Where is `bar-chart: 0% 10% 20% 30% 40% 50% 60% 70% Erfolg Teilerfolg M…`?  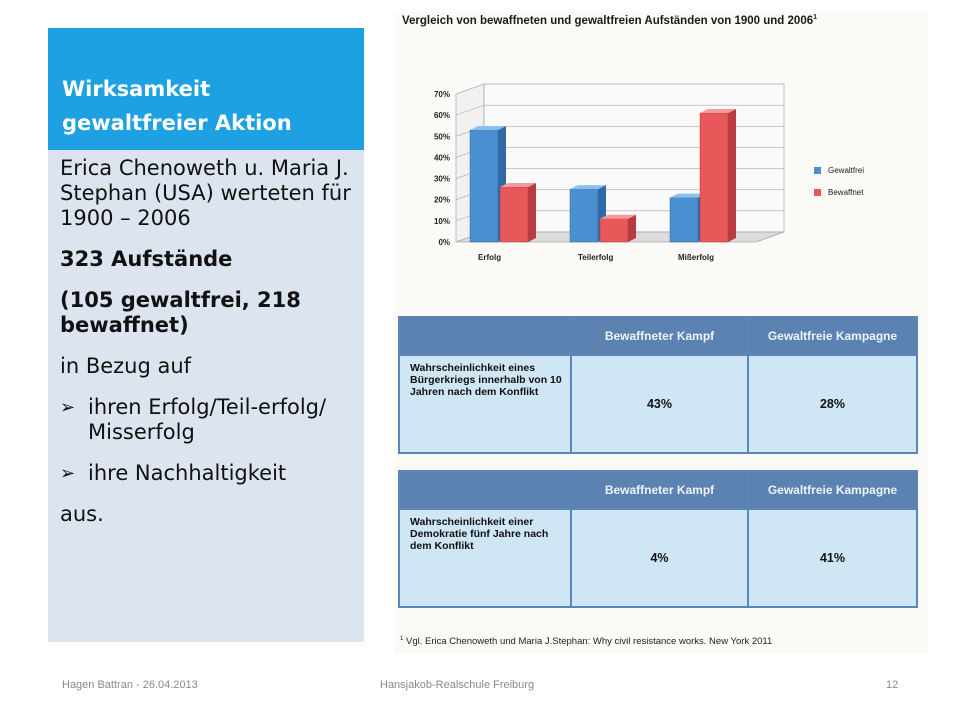 bar-chart: 0% 10% 20% 30% 40% 50% 60% 70% Erfolg Teilerfolg M… is located at coordinates (609, 172).